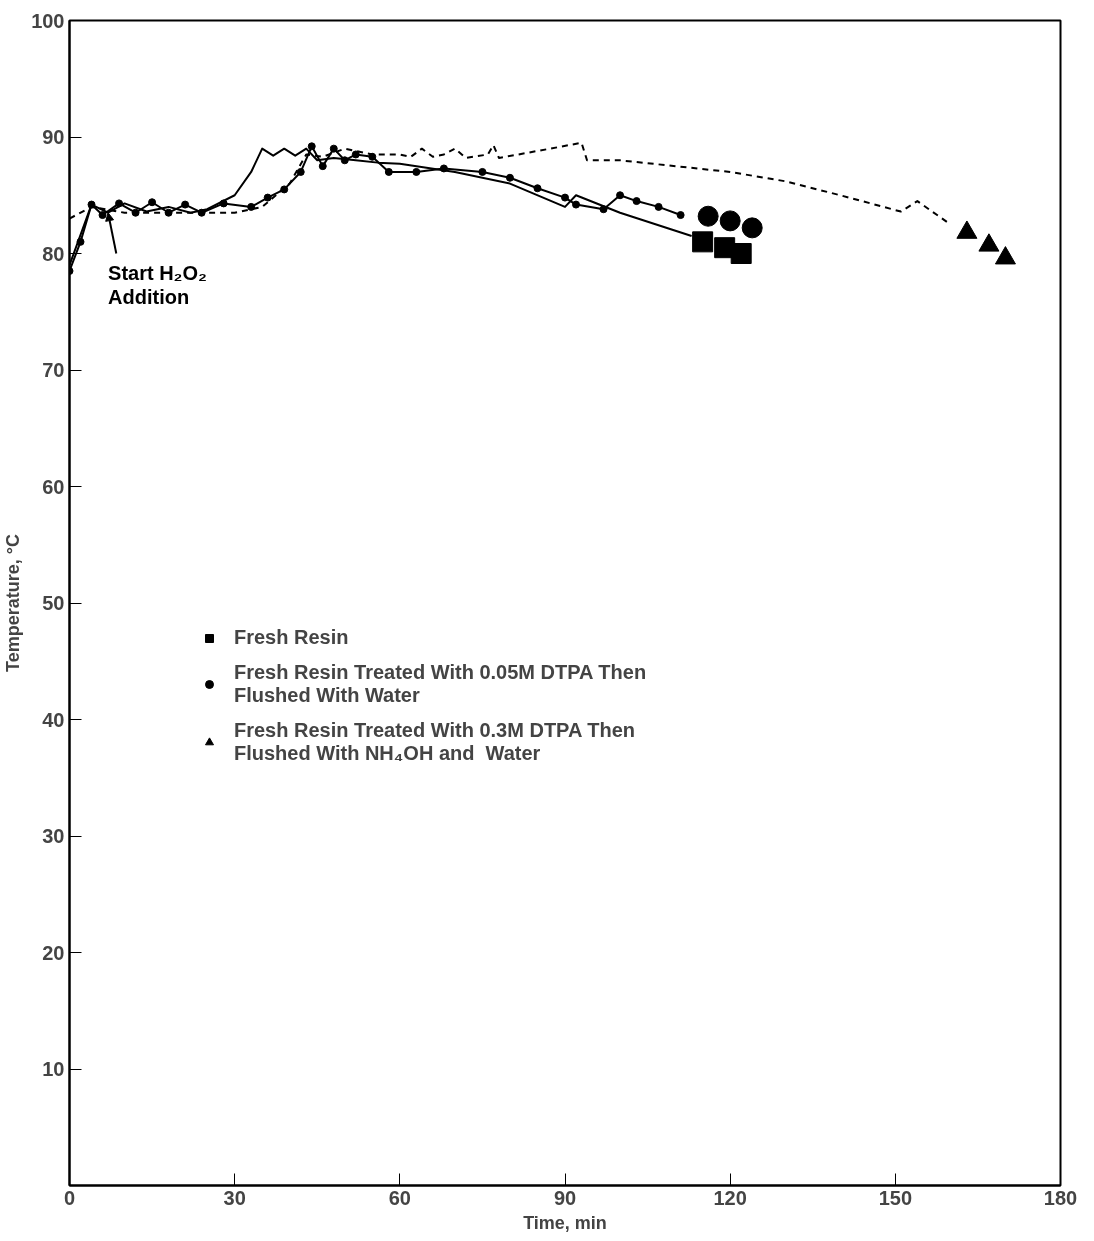 This screenshot has width=1094, height=1241. I want to click on y-tick-label: 90, so click(53, 137).